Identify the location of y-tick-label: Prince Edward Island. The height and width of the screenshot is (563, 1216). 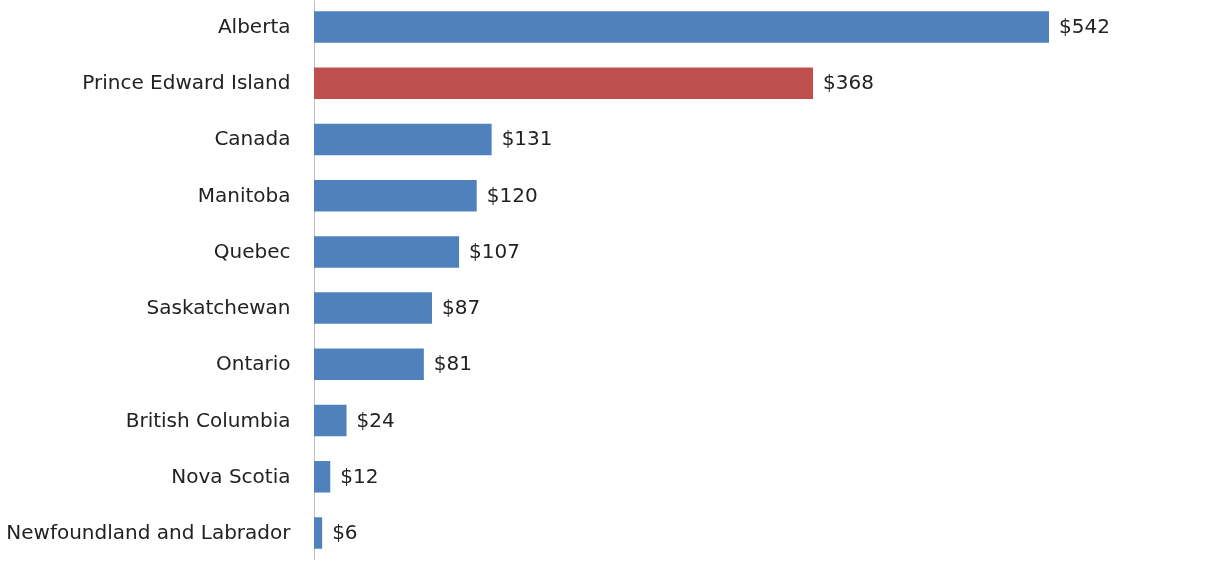
(186, 82).